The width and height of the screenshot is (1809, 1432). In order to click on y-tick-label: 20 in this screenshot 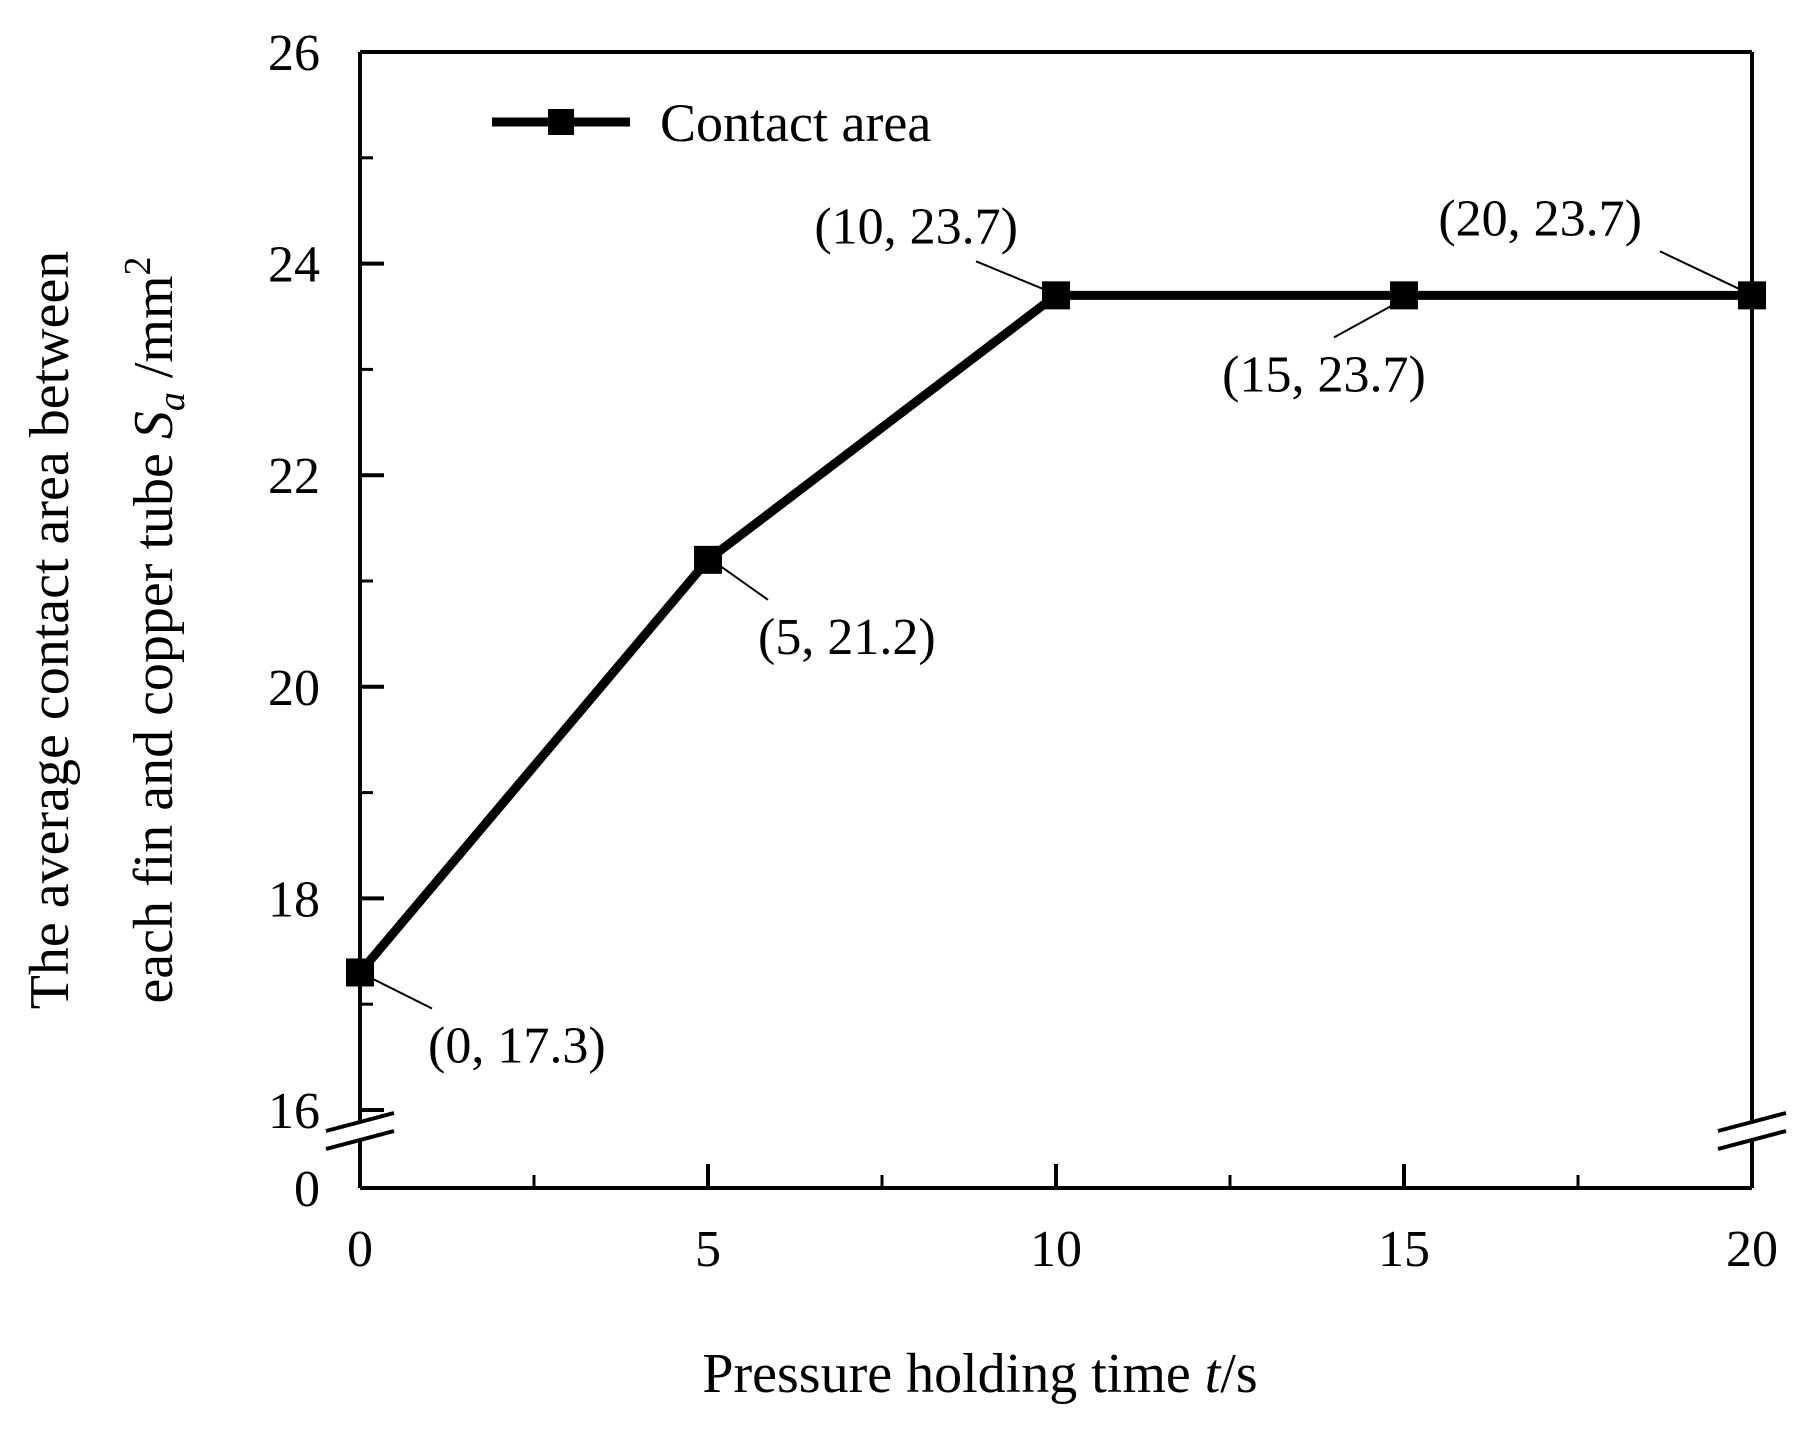, I will do `click(294, 688)`.